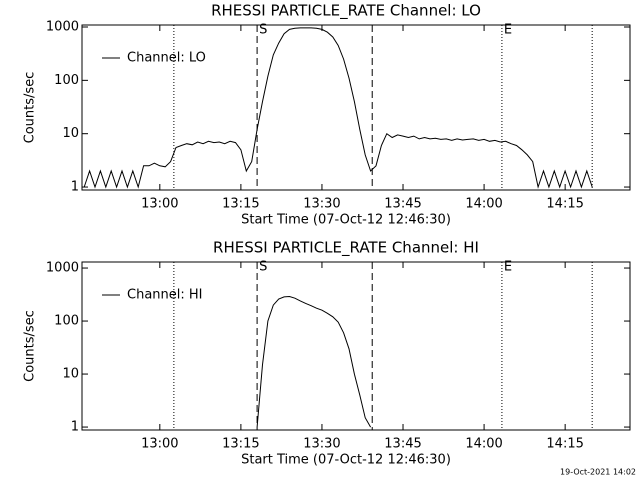 The height and width of the screenshot is (480, 640). What do you see at coordinates (598, 472) in the screenshot?
I see `footer: 19-Oct-2021 14:02` at bounding box center [598, 472].